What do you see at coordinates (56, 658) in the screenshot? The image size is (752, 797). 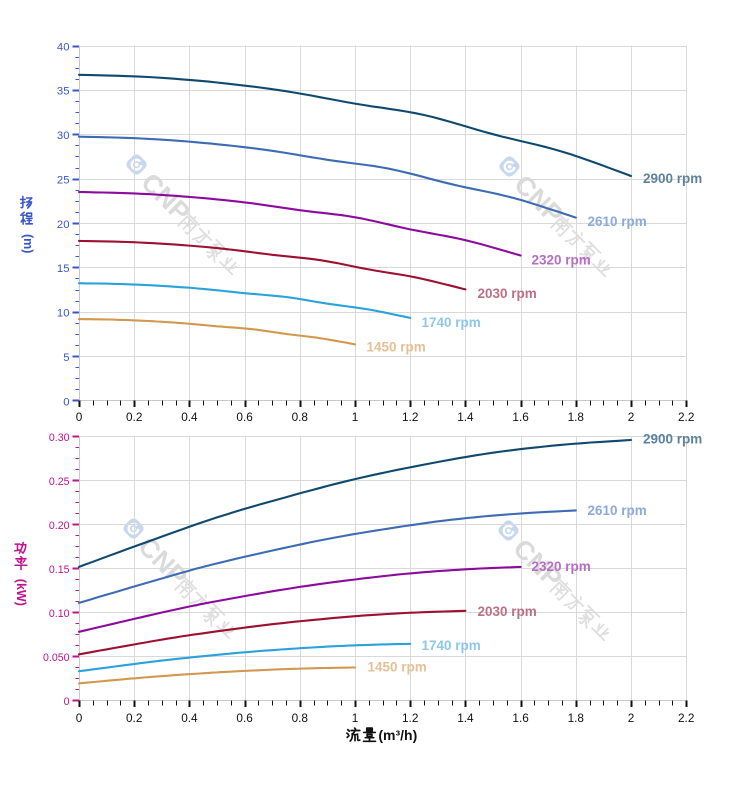 I see `svg-text: 0.050` at bounding box center [56, 658].